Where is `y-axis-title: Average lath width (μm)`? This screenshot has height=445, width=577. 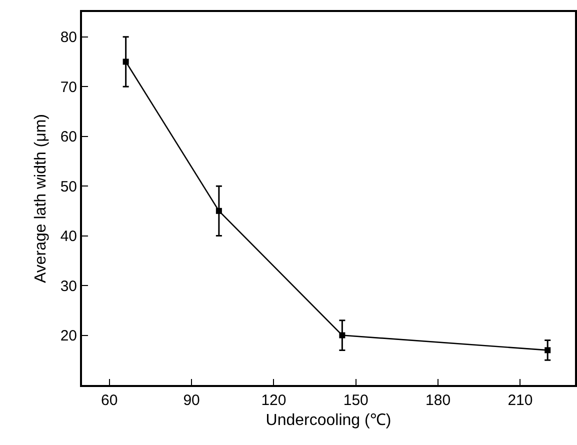 y-axis-title: Average lath width (μm) is located at coordinates (41, 198).